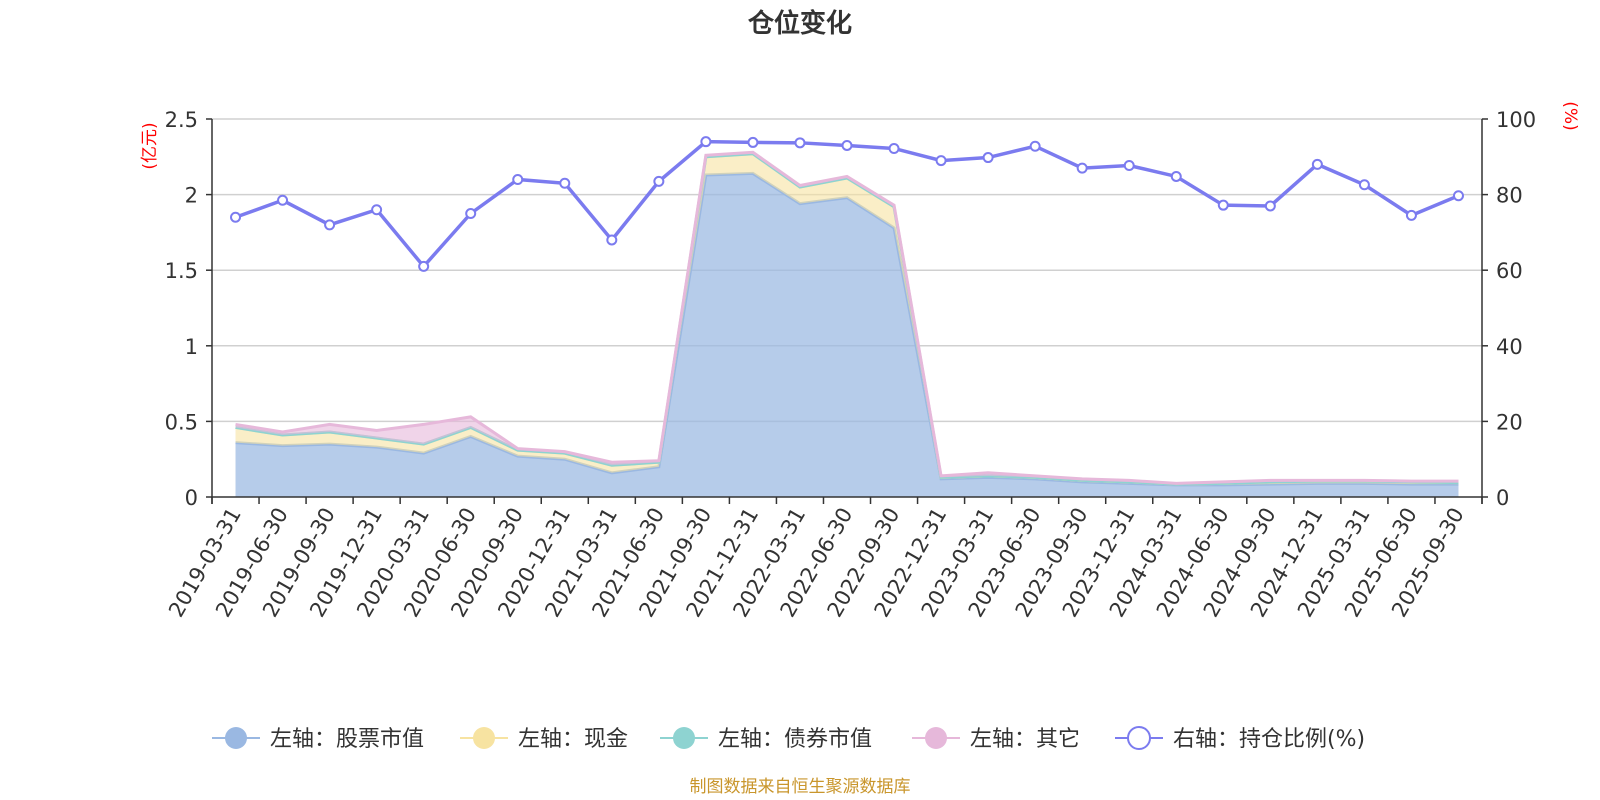  Describe the element at coordinates (1269, 739) in the screenshot. I see `legend-label: 右轴：持仓比例(%)` at that location.